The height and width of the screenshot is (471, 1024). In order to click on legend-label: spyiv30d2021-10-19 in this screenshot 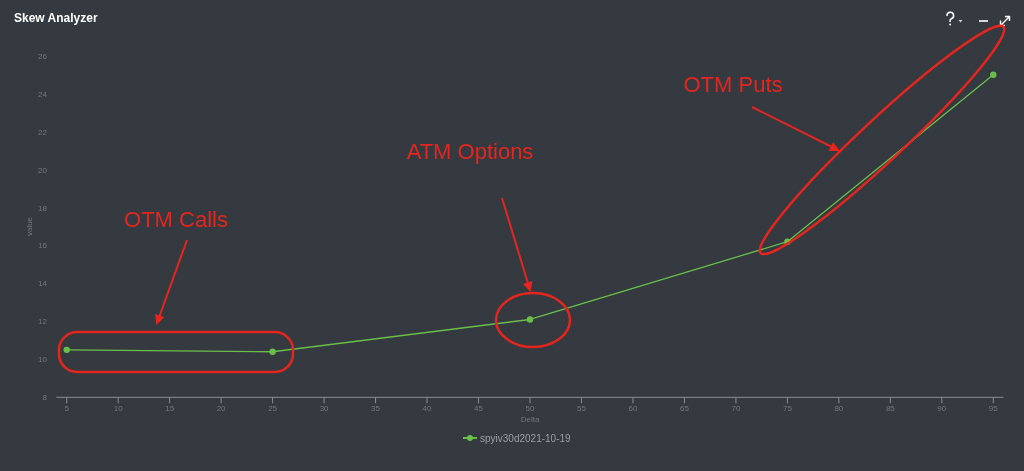, I will do `click(526, 438)`.